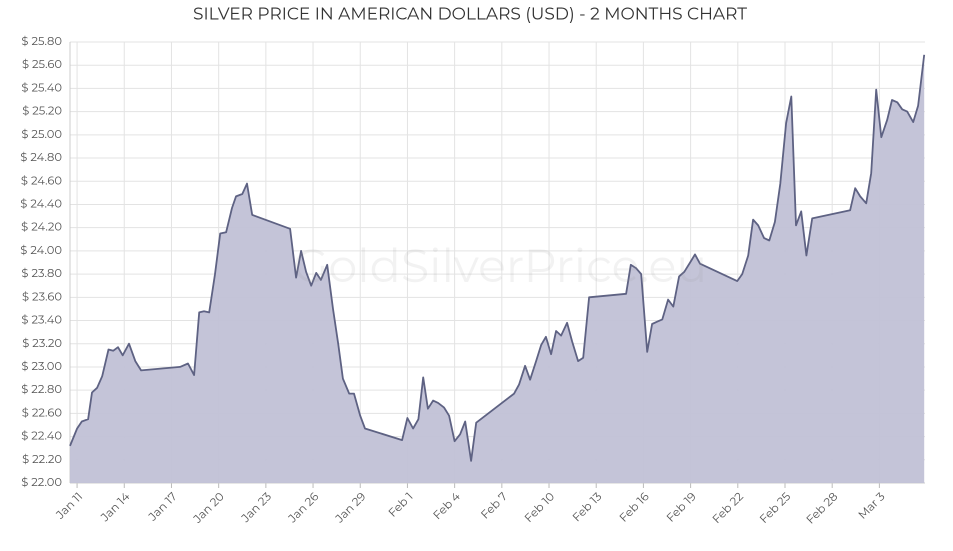 The image size is (953, 551). I want to click on y-tick-label: $ 24.80, so click(41, 157).